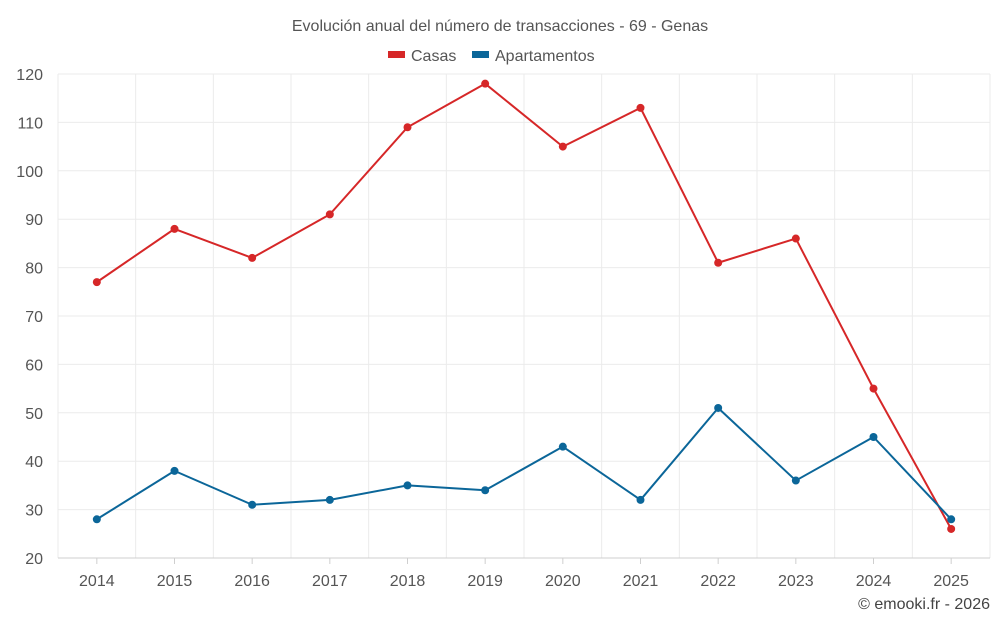  What do you see at coordinates (408, 581) in the screenshot?
I see `x-tick-label: 2018` at bounding box center [408, 581].